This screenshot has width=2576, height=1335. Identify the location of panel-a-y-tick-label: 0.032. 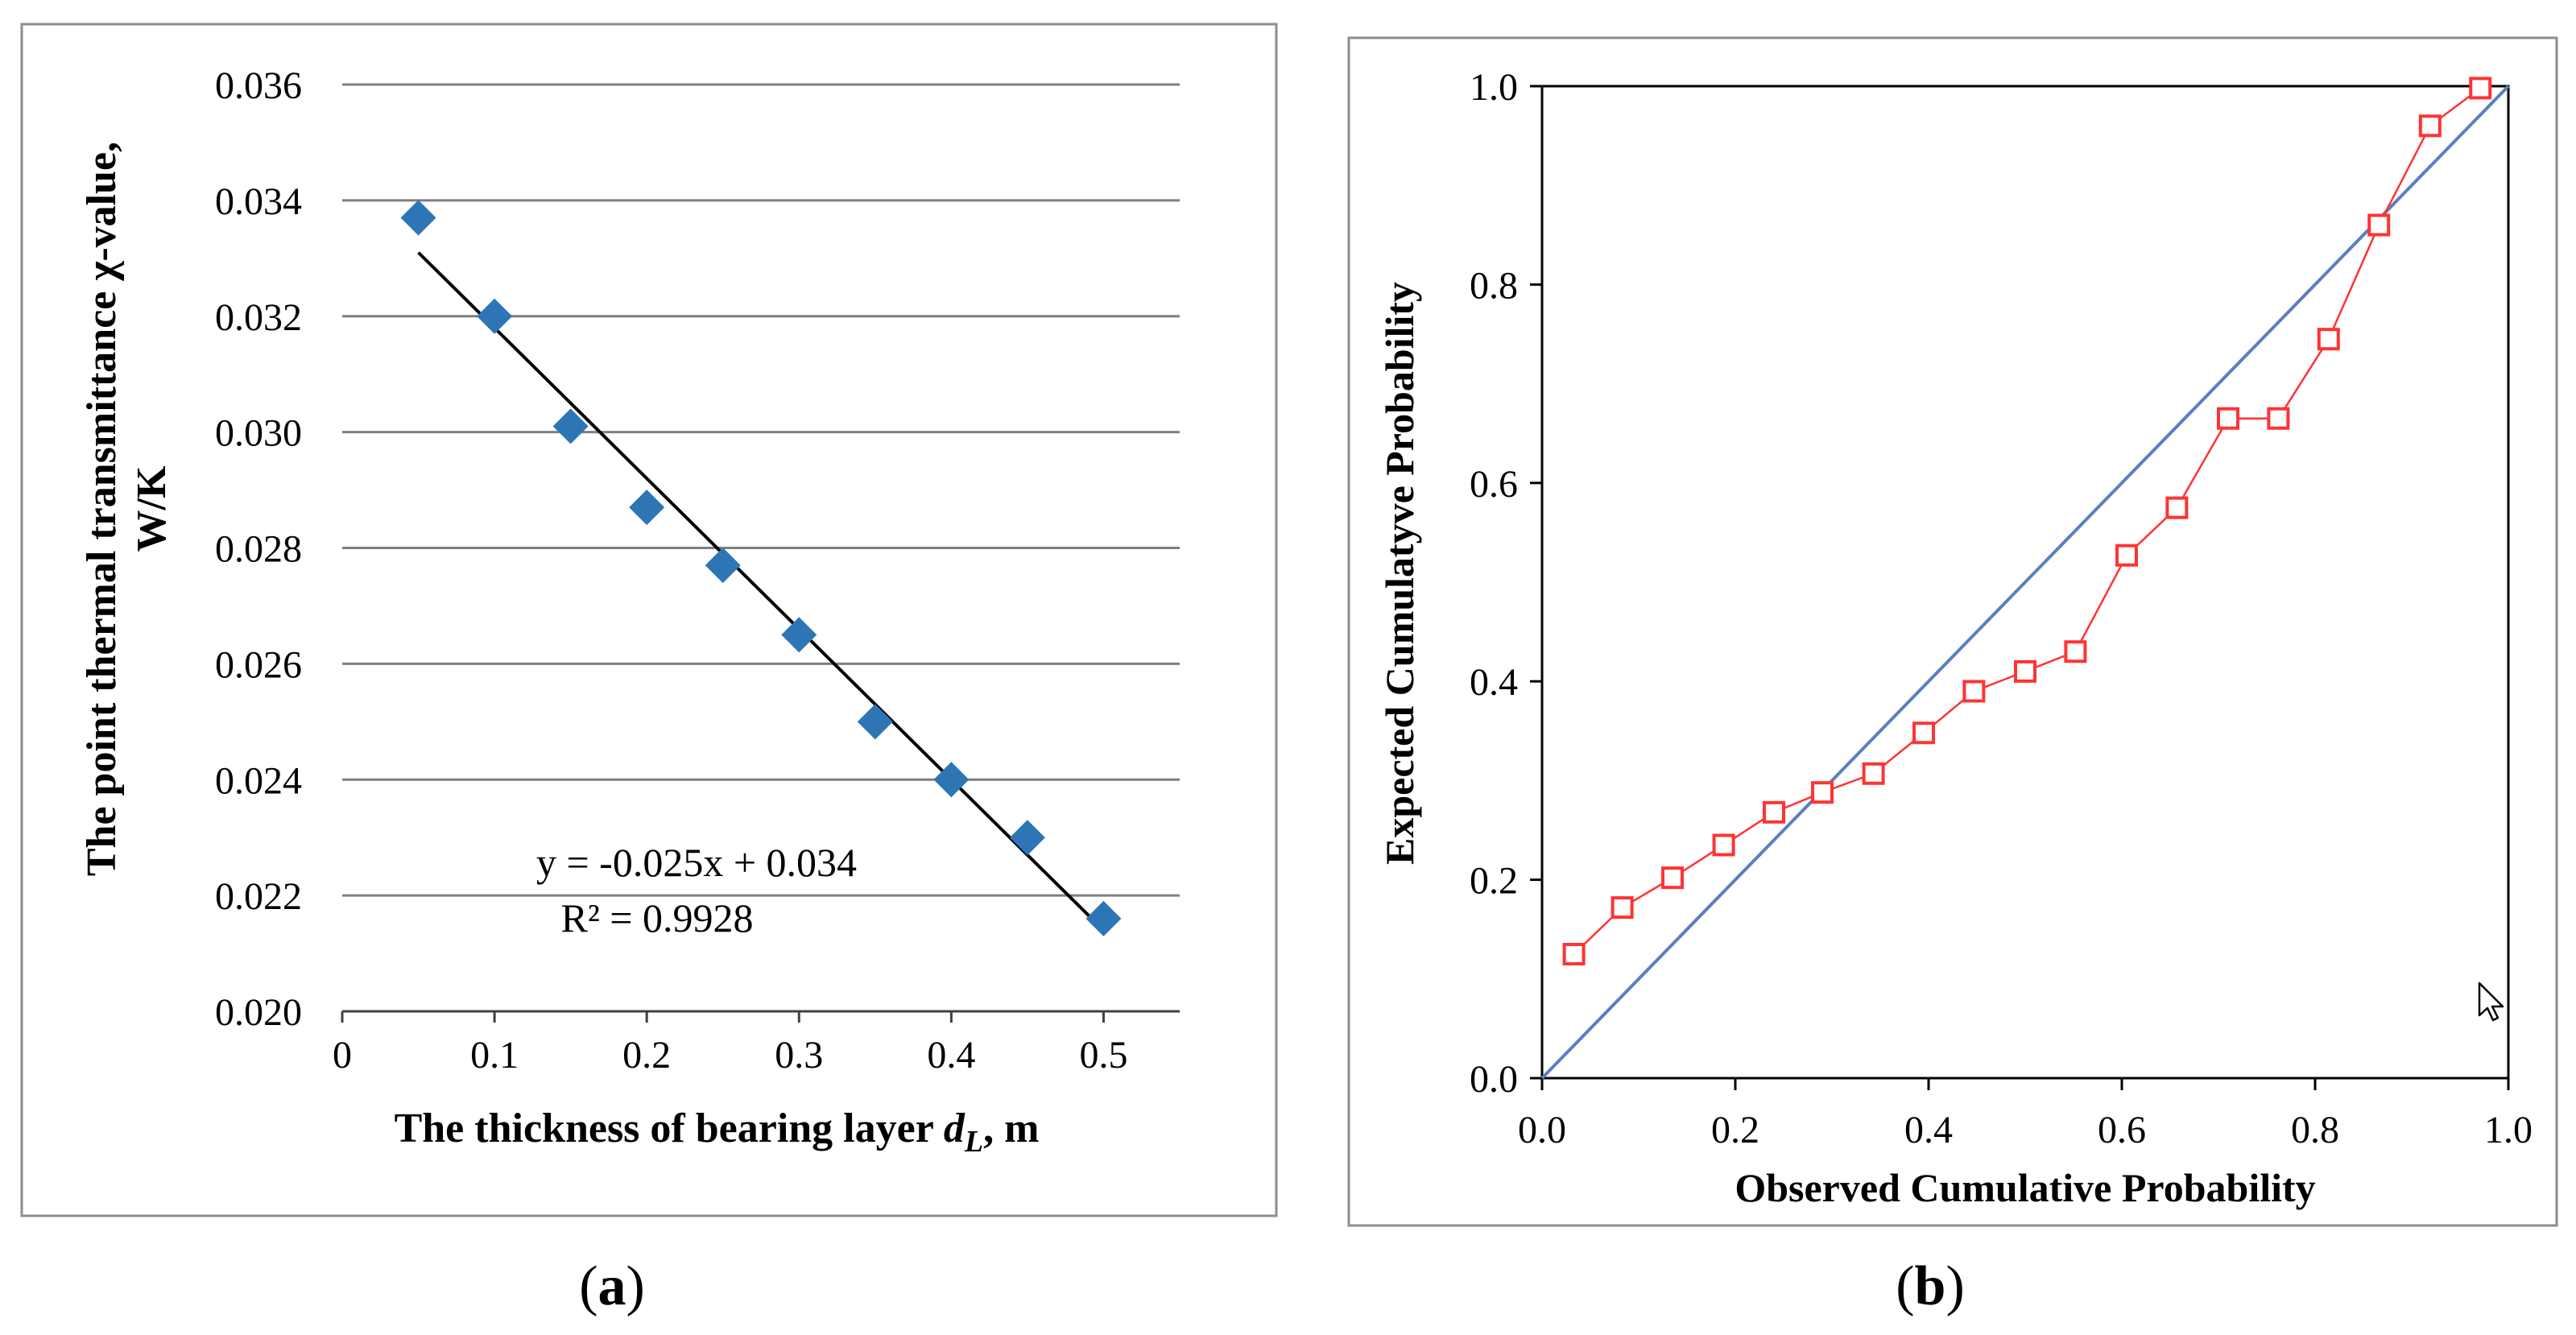
(258, 317).